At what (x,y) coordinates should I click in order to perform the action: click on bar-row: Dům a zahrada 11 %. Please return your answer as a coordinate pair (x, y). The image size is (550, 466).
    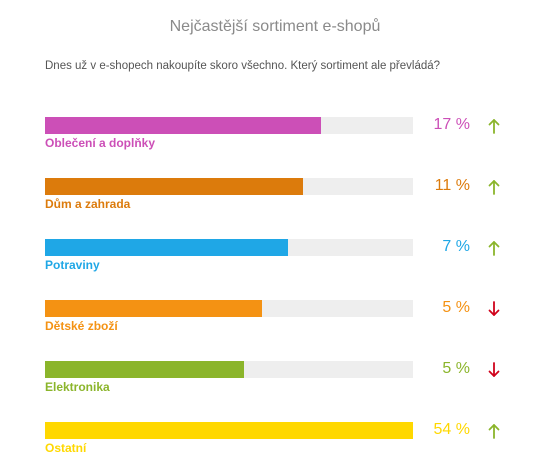
    Looking at the image, I should click on (280, 197).